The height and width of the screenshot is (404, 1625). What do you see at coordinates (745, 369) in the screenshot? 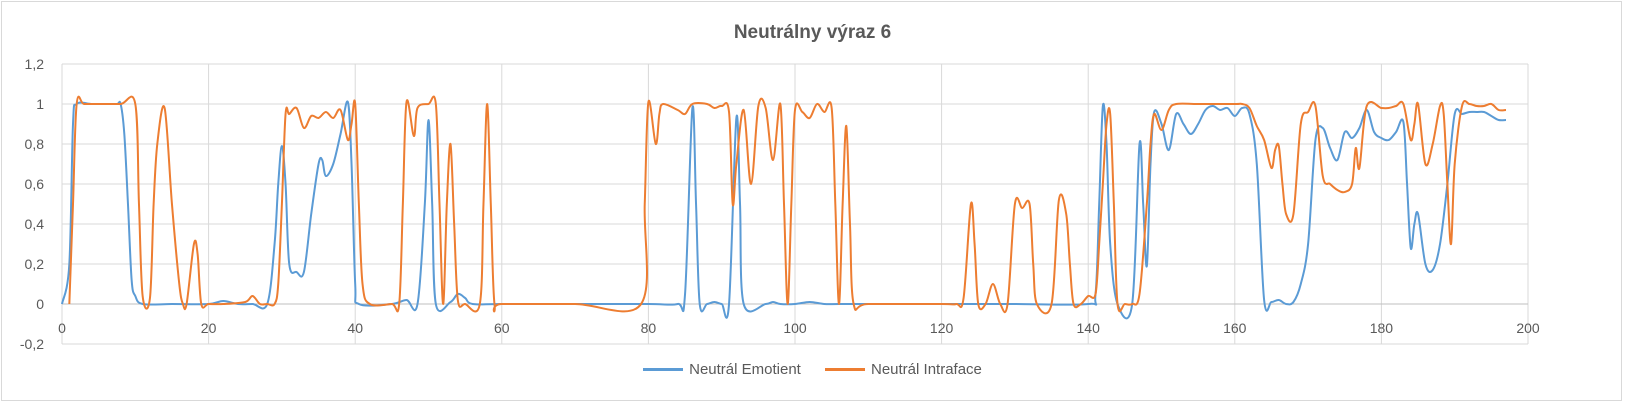
I see `legend-label-emotient: Neutrál Emotient` at bounding box center [745, 369].